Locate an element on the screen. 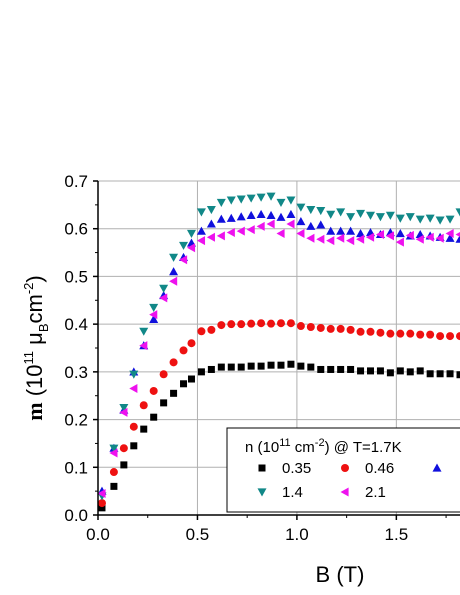 Image resolution: width=460 pixels, height=595 pixels. y-tick-label: 0.2 is located at coordinates (76, 420).